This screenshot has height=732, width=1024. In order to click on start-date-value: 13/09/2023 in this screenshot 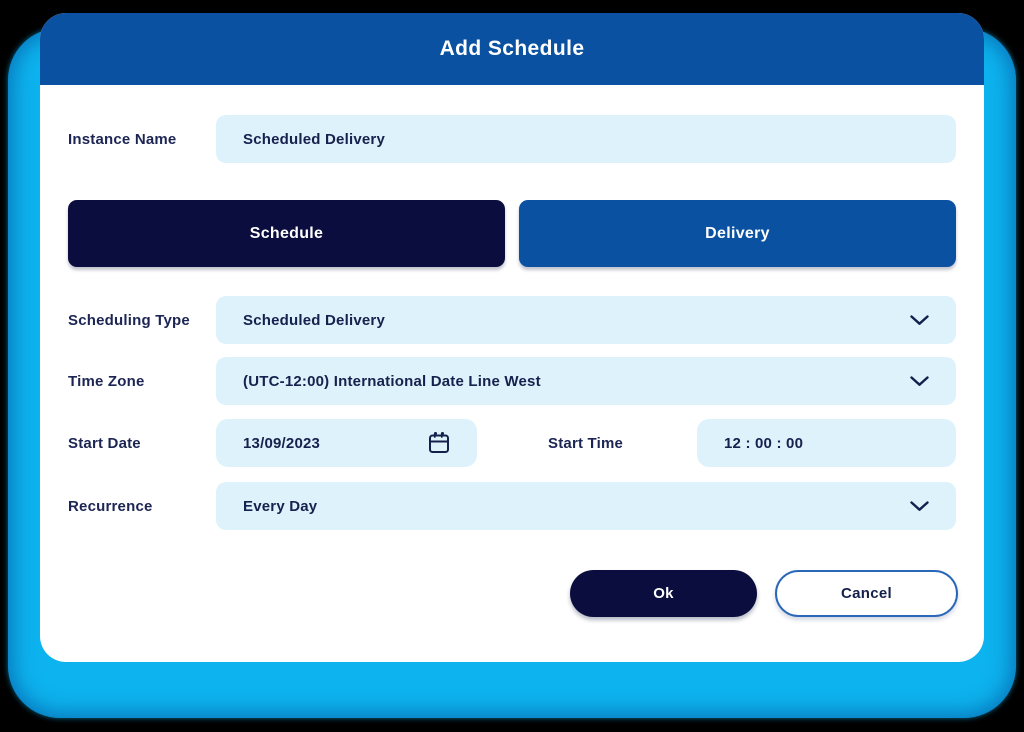, I will do `click(282, 443)`.